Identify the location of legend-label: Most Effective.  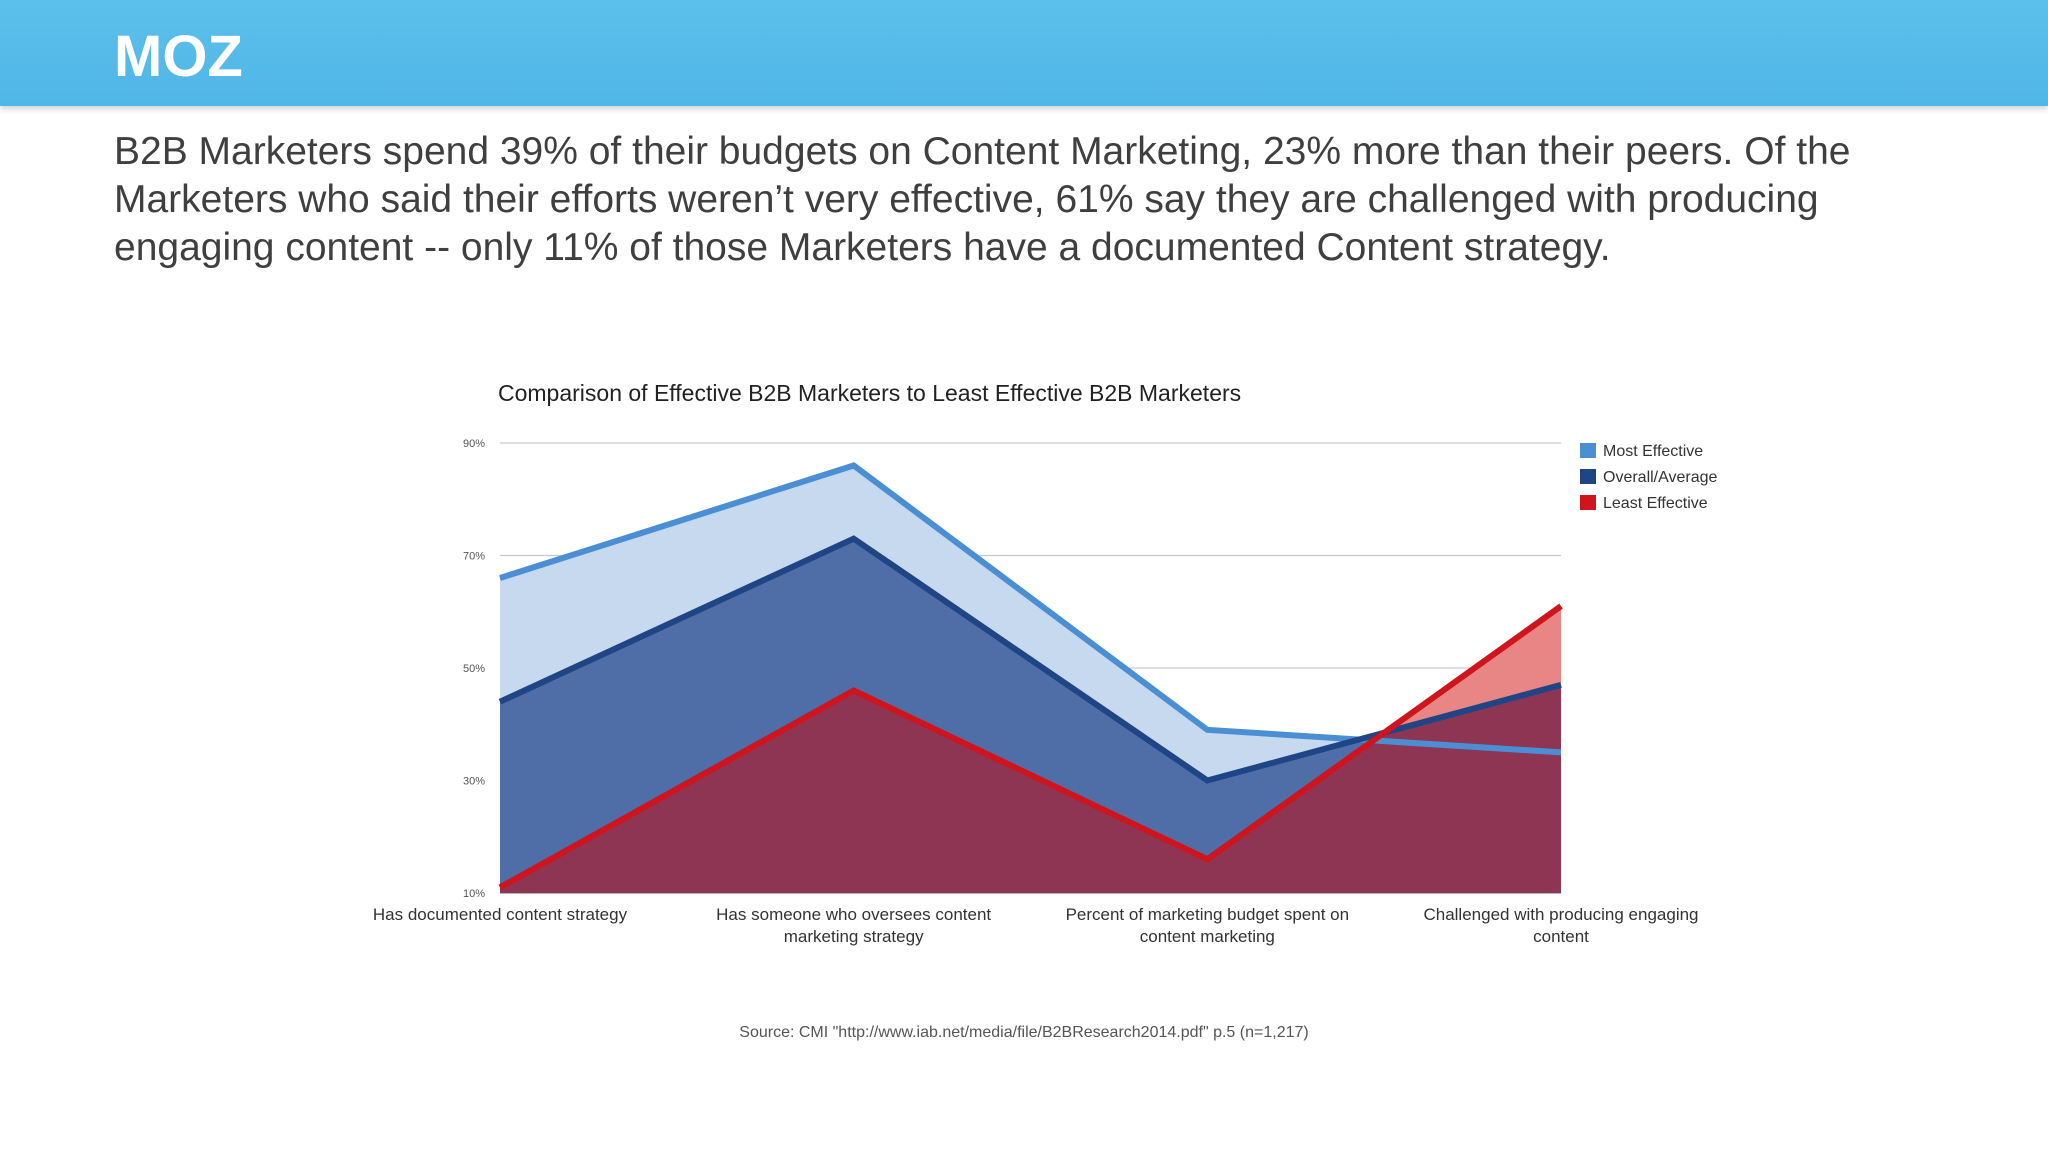
(1653, 451).